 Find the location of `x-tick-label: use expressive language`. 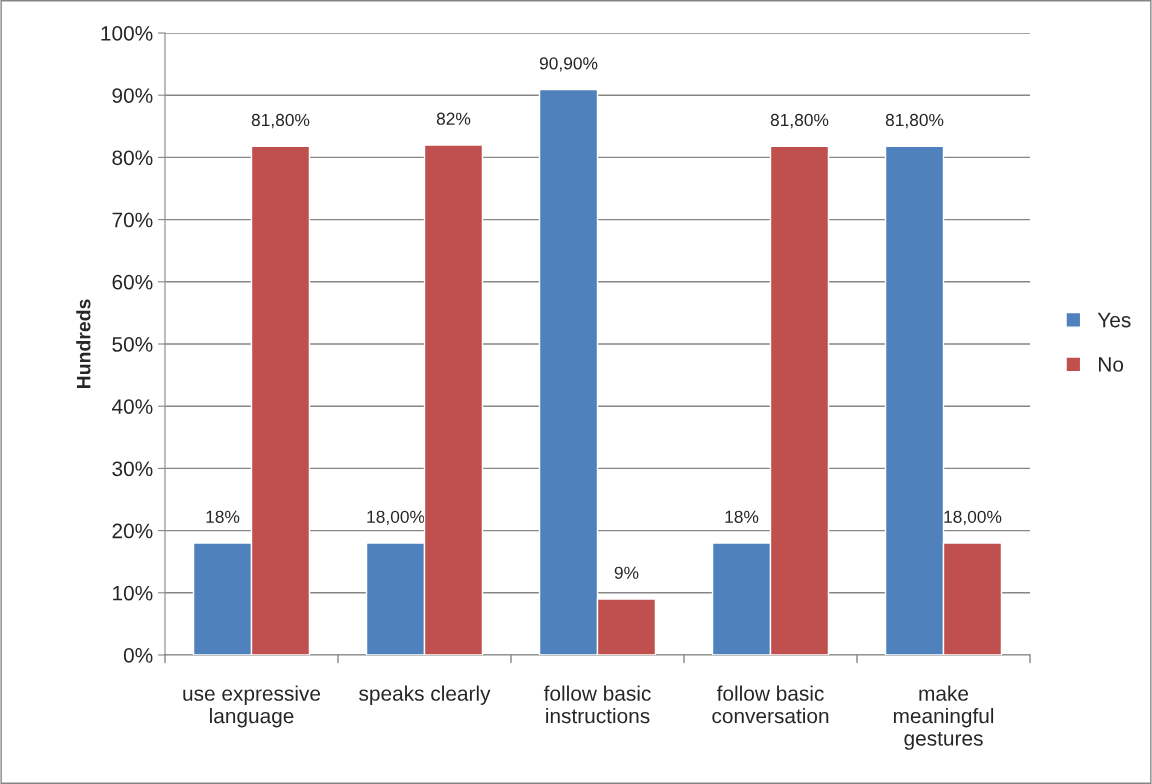

x-tick-label: use expressive language is located at coordinates (252, 706).